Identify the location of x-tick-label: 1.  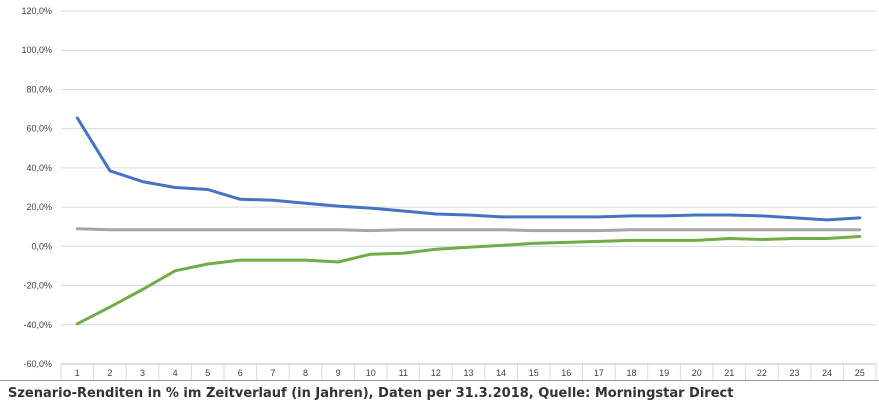
(77, 373).